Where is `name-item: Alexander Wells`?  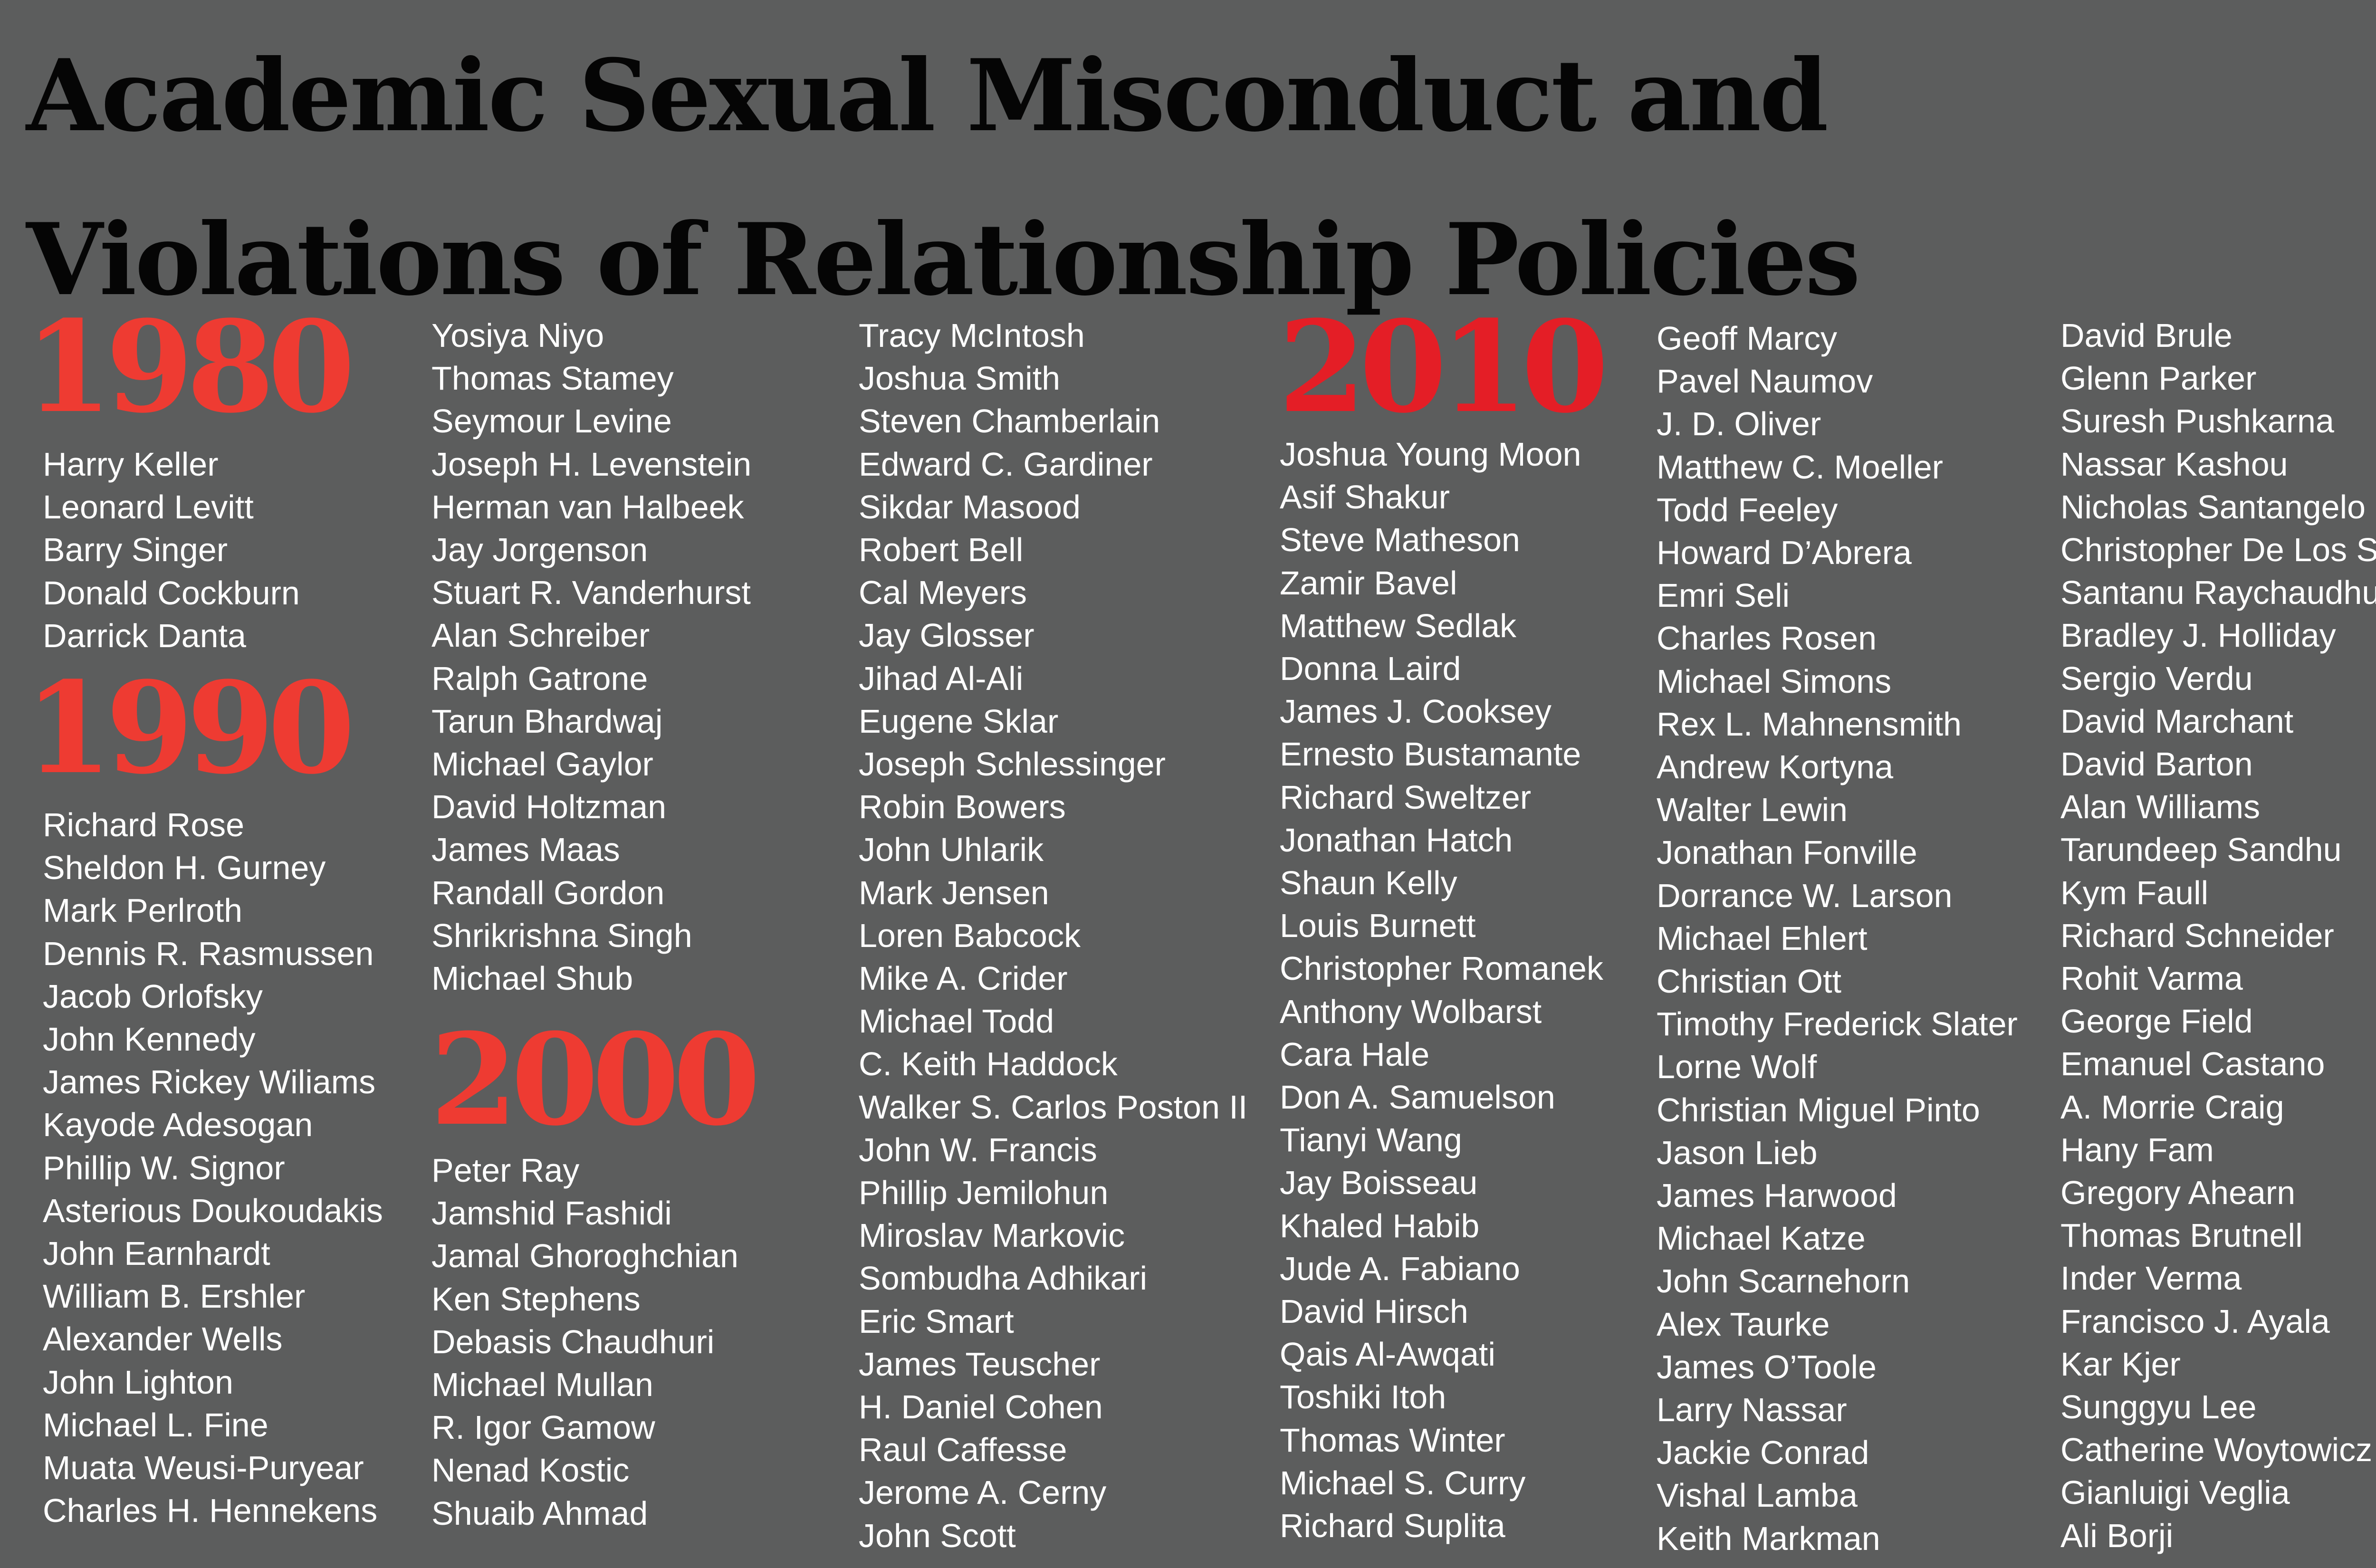 name-item: Alexander Wells is located at coordinates (163, 1339).